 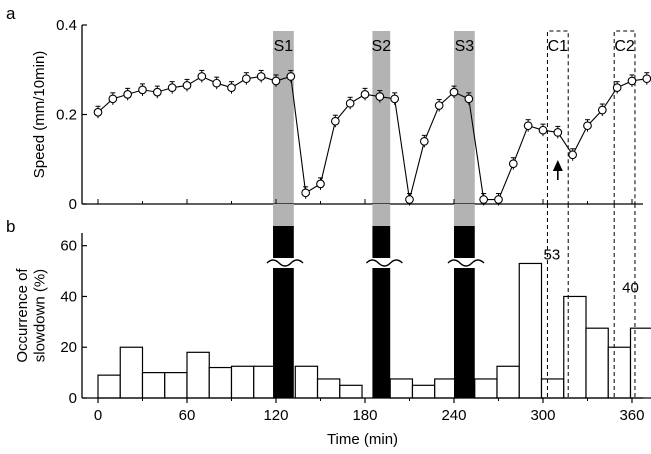 I want to click on arrow-head, so click(x=557, y=165).